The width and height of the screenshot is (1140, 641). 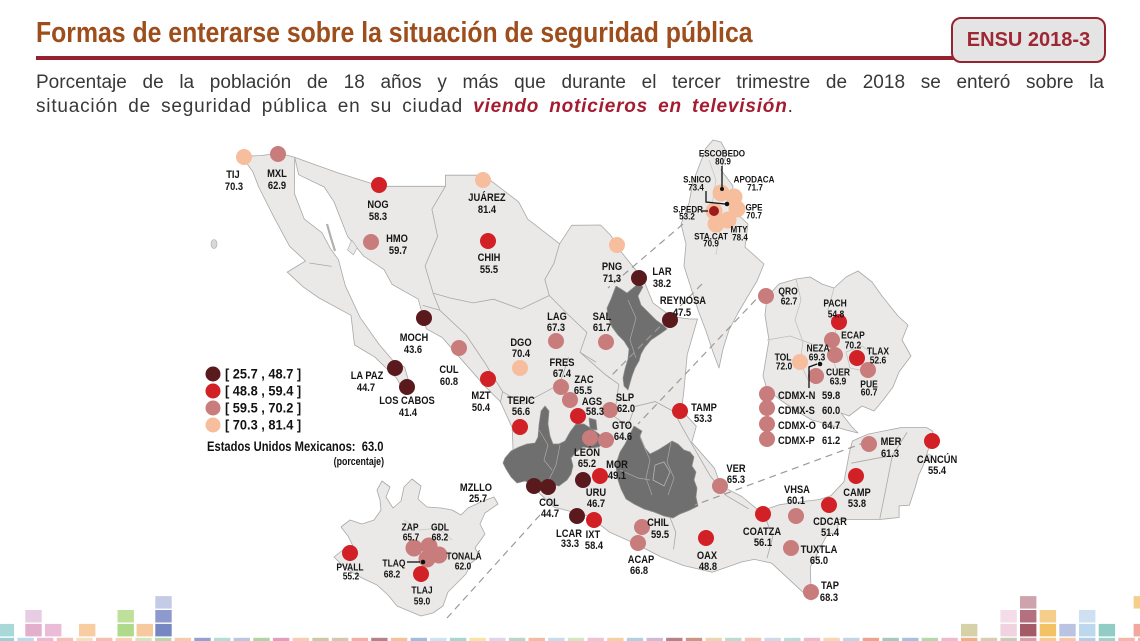 What do you see at coordinates (359, 462) in the screenshot?
I see `svg-text: (porcentaje)` at bounding box center [359, 462].